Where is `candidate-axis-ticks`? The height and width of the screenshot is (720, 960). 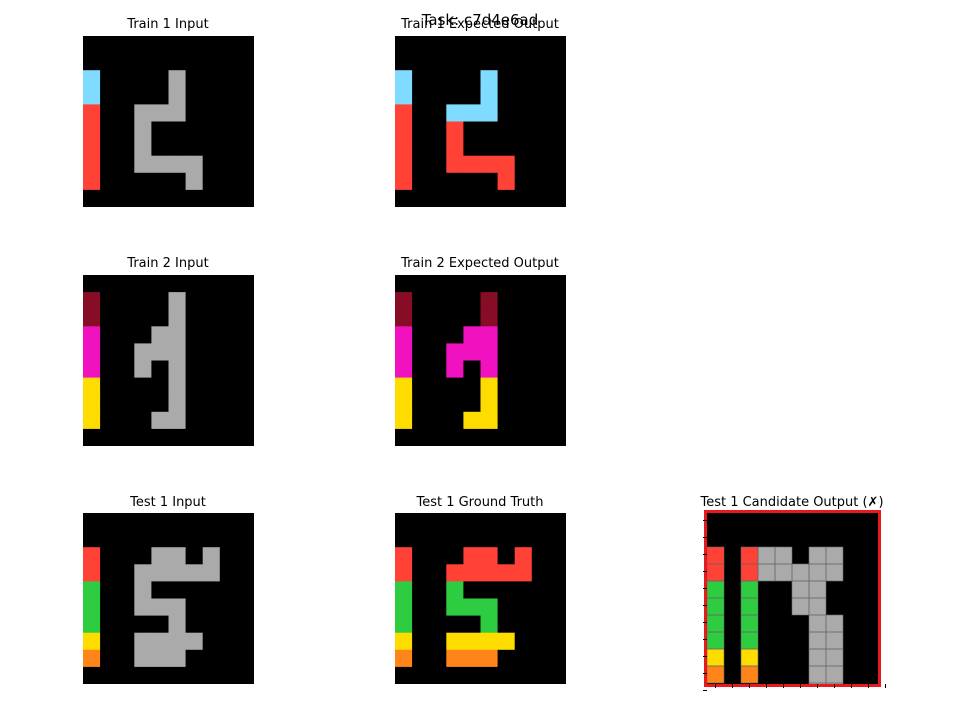
candidate-axis-ticks is located at coordinates (794, 605).